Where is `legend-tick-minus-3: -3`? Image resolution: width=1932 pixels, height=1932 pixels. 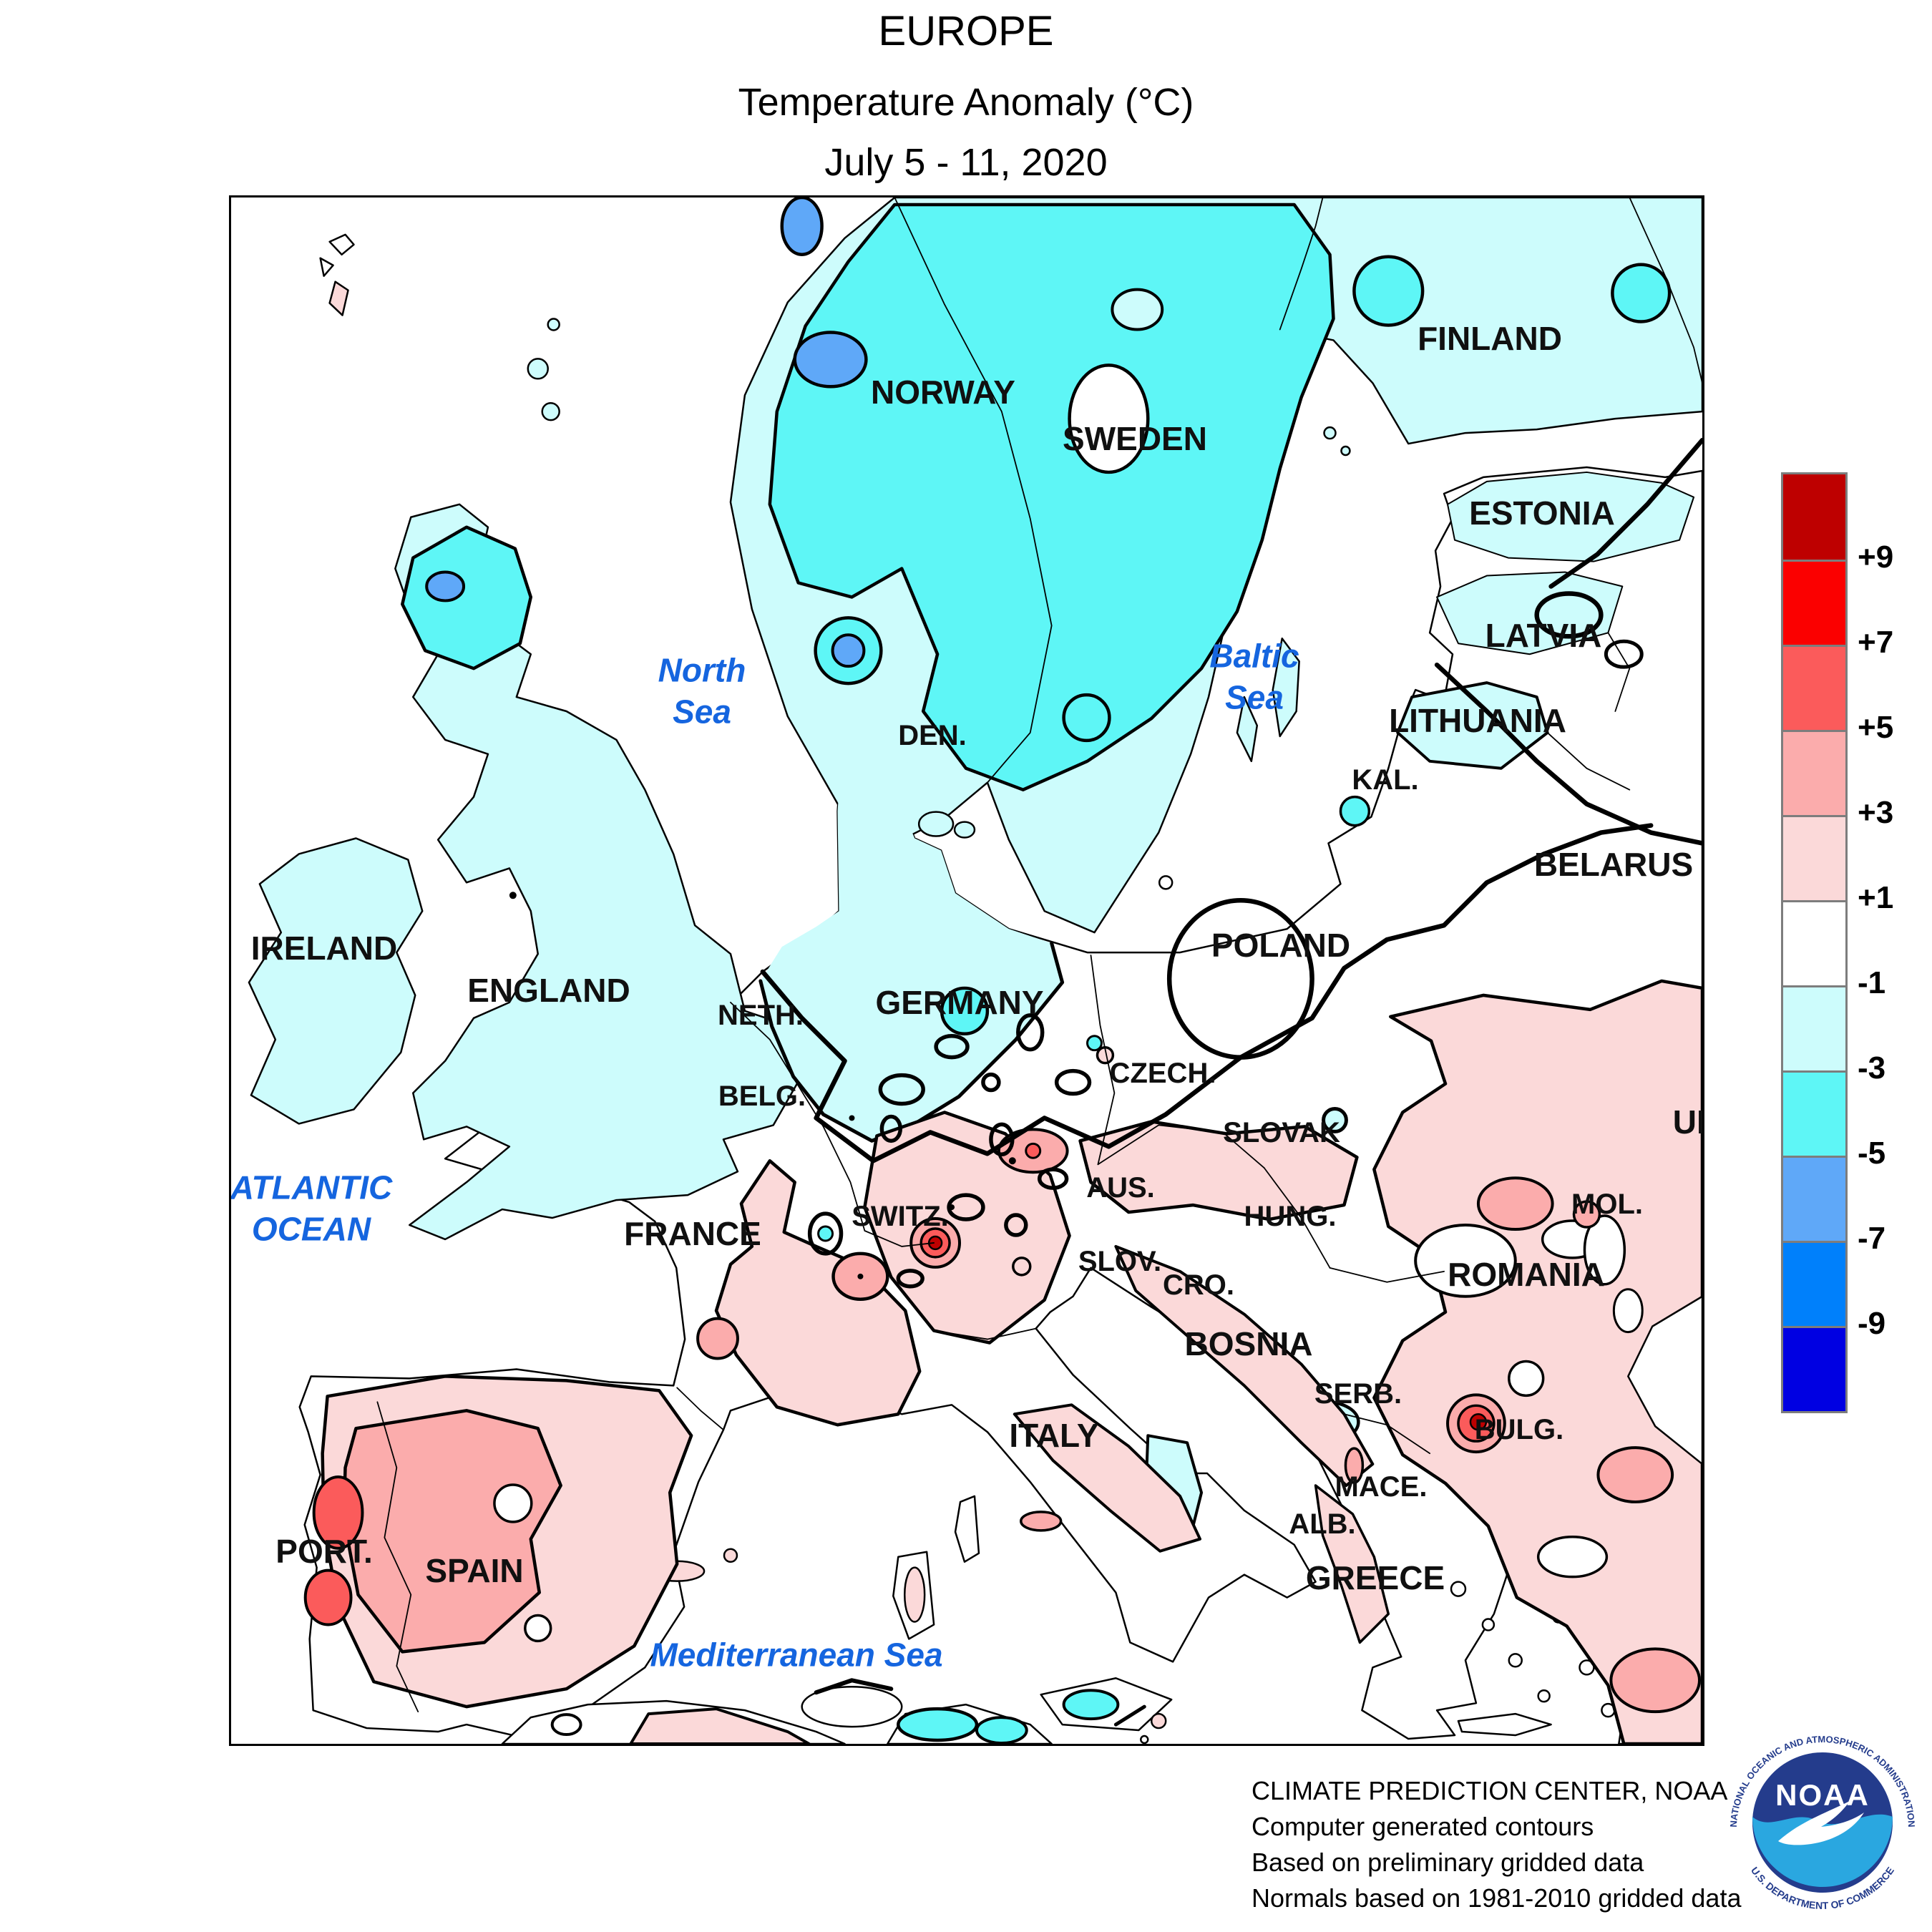 legend-tick-minus-3: -3 is located at coordinates (1872, 1067).